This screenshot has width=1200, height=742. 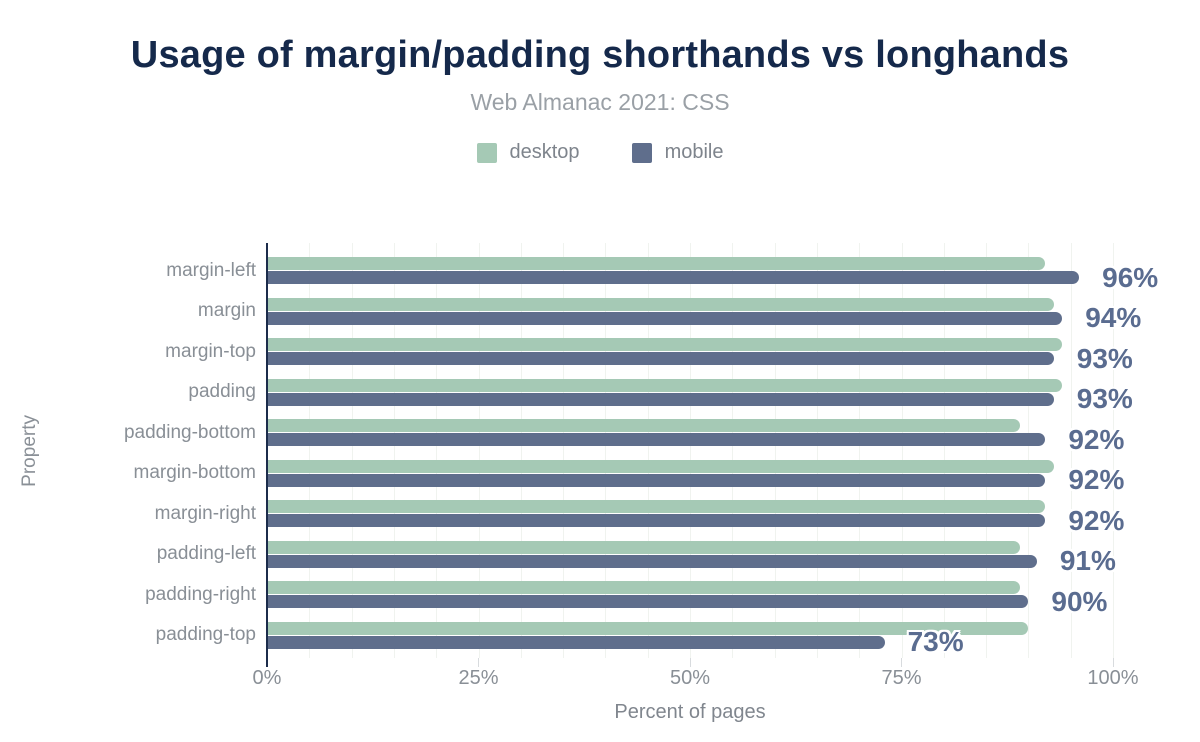 What do you see at coordinates (600, 102) in the screenshot?
I see `chart-subtitle: Web Almanac 2021: CSS` at bounding box center [600, 102].